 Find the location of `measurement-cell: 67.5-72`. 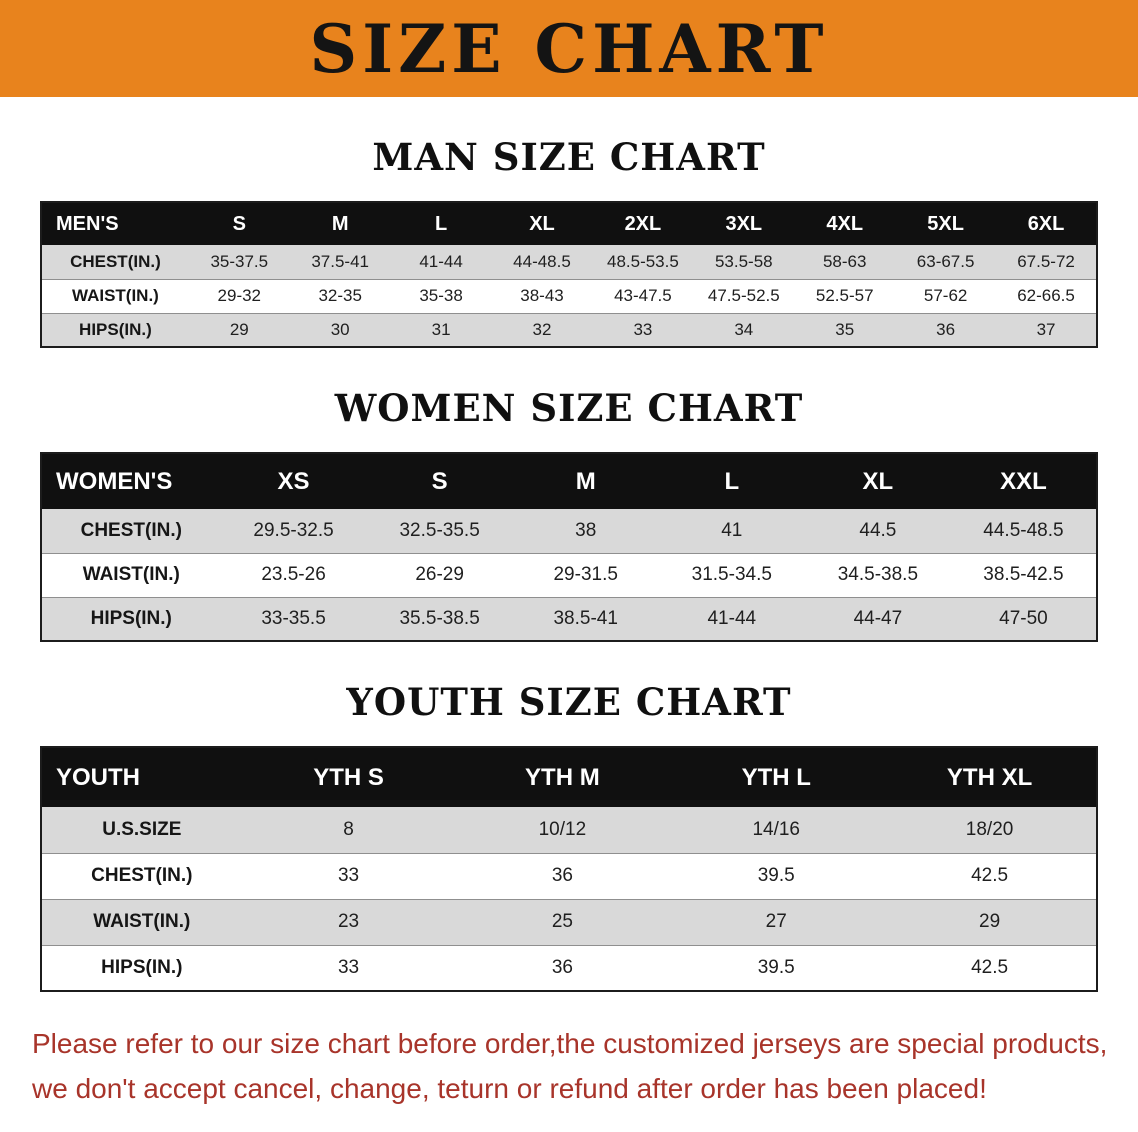

measurement-cell: 67.5-72 is located at coordinates (1046, 261).